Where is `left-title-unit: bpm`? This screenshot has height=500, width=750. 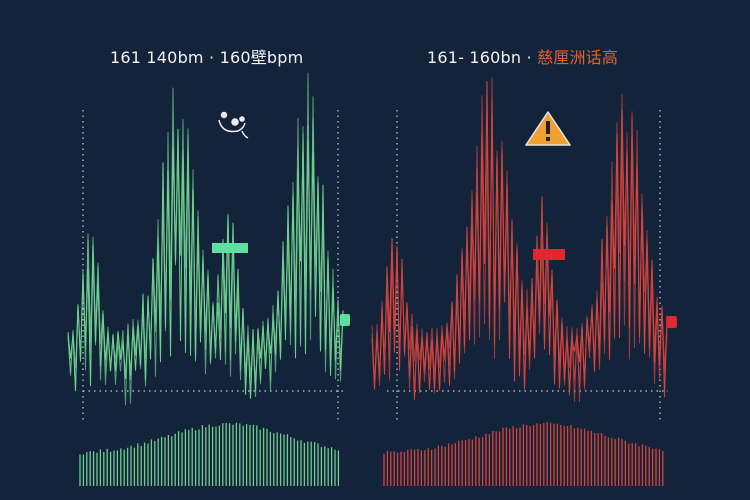 left-title-unit: bpm is located at coordinates (285, 57).